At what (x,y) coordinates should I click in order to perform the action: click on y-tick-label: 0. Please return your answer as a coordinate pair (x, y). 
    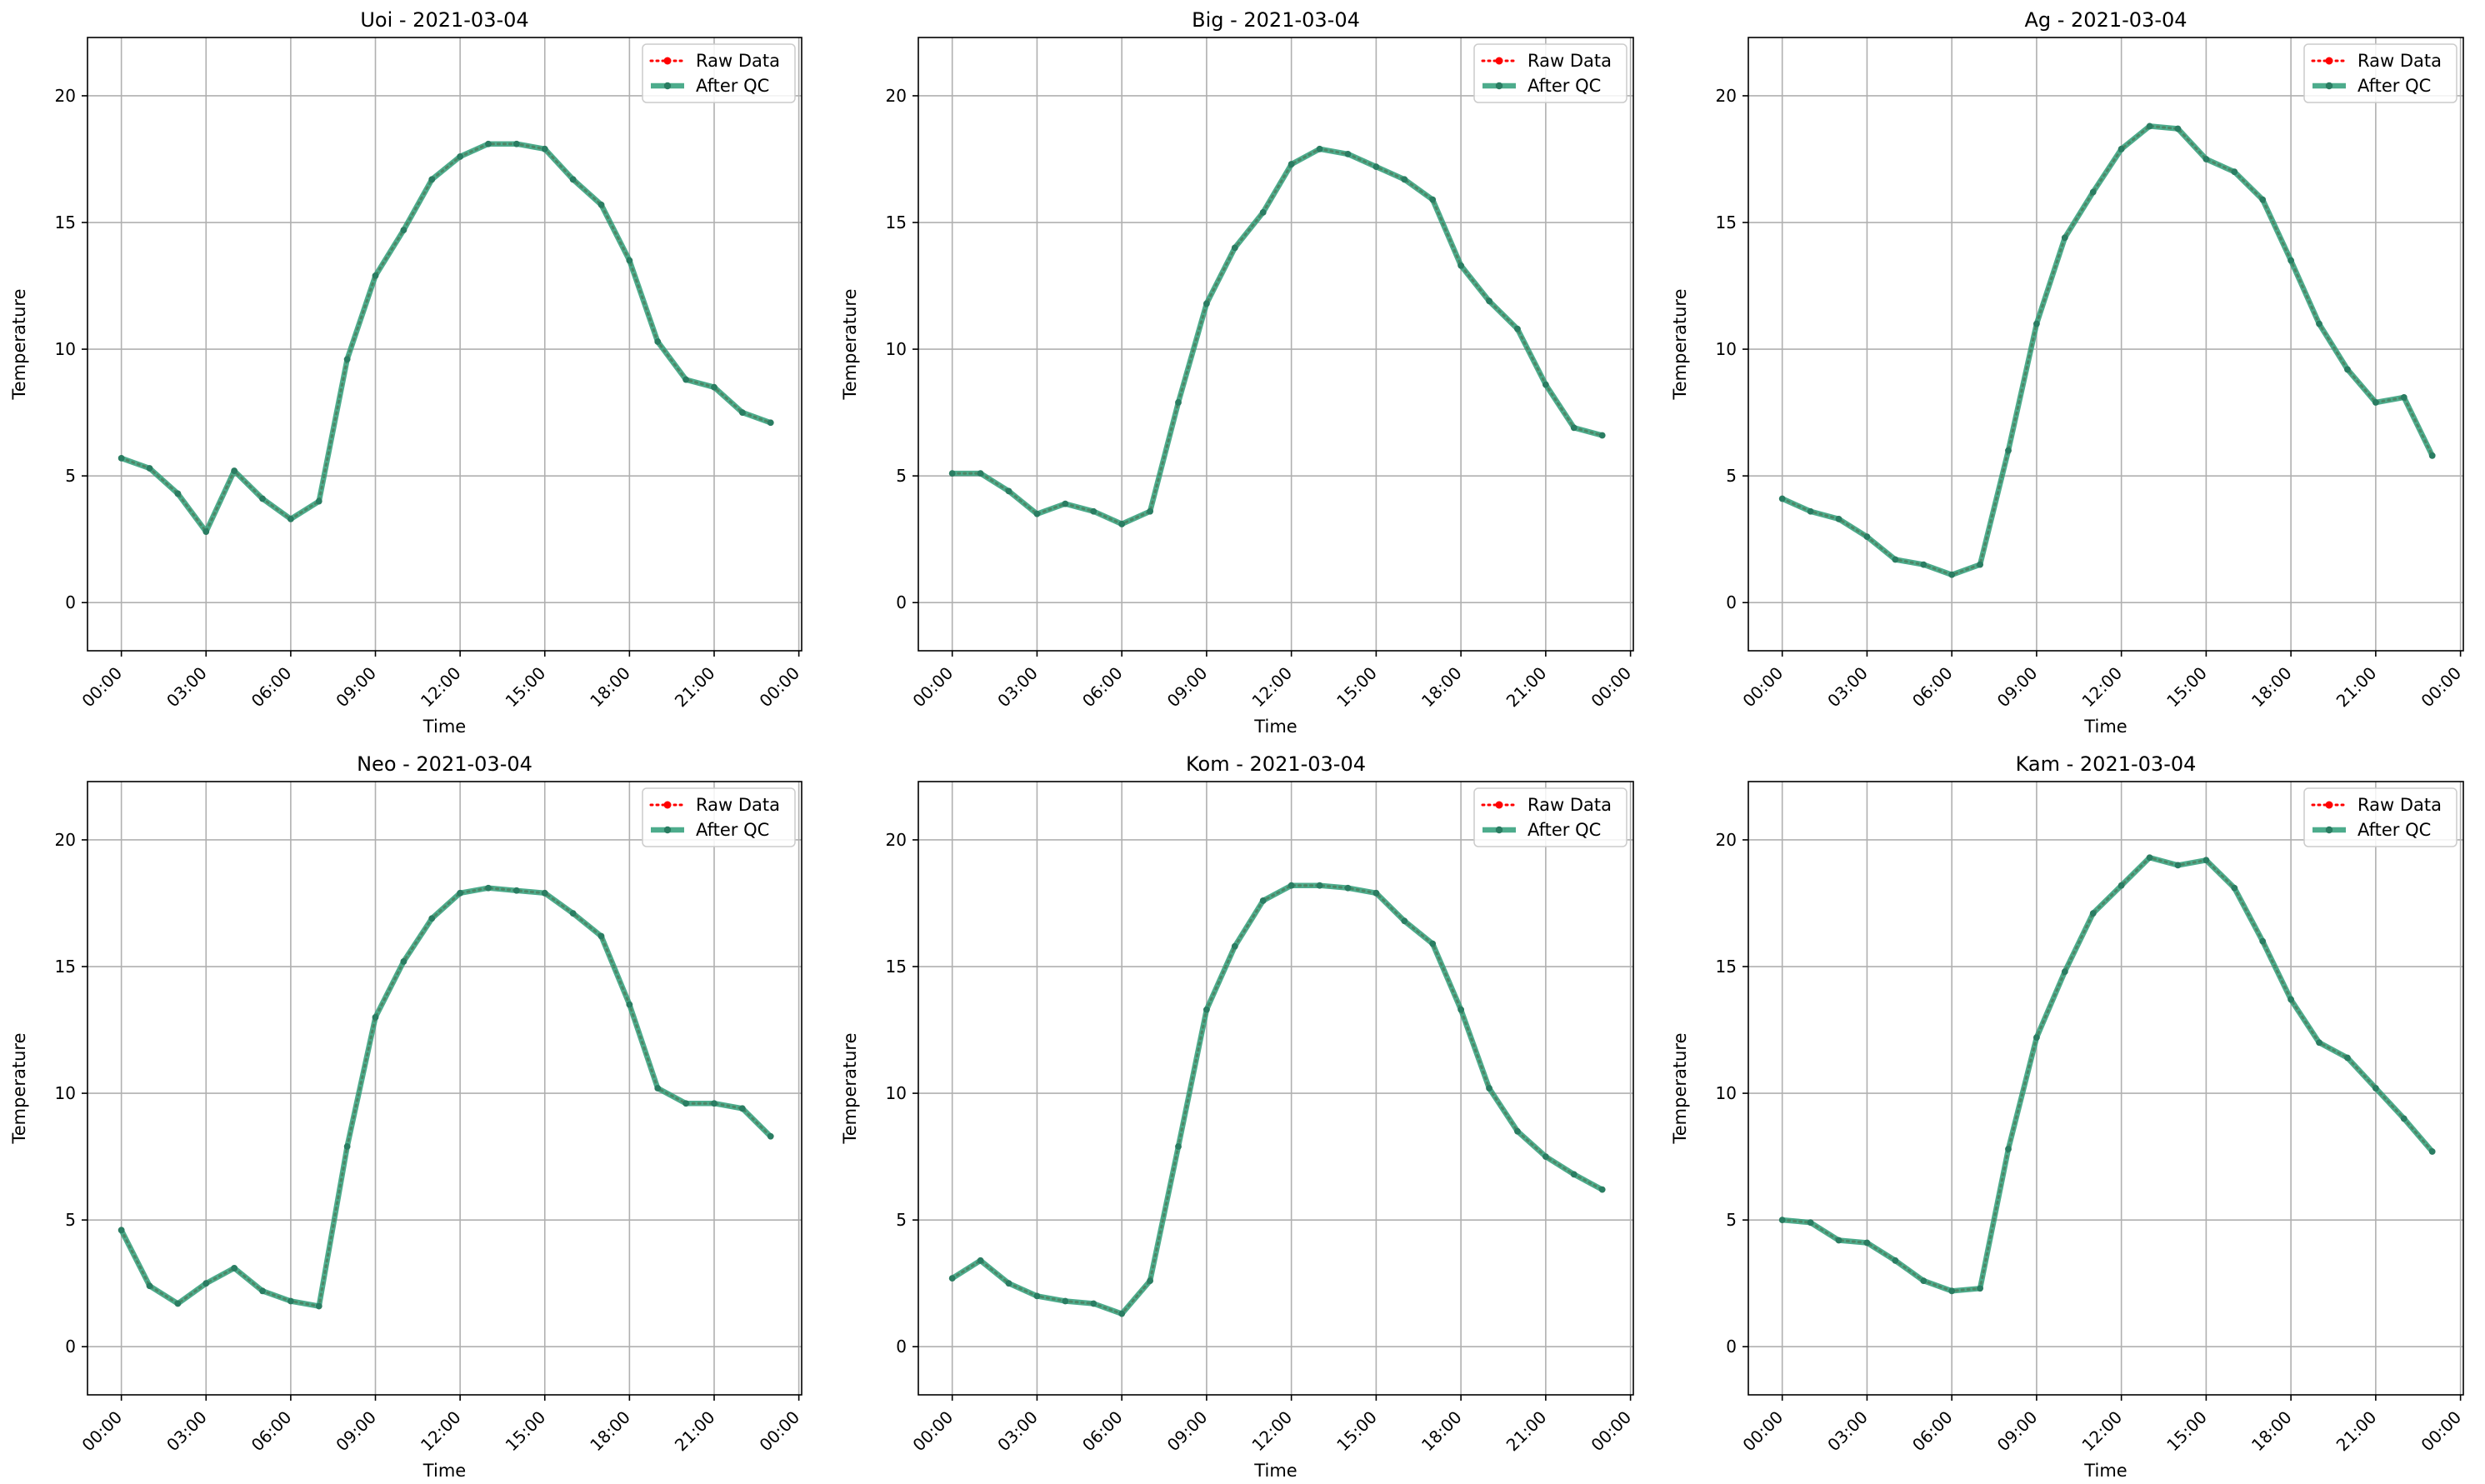
    Looking at the image, I should click on (70, 1347).